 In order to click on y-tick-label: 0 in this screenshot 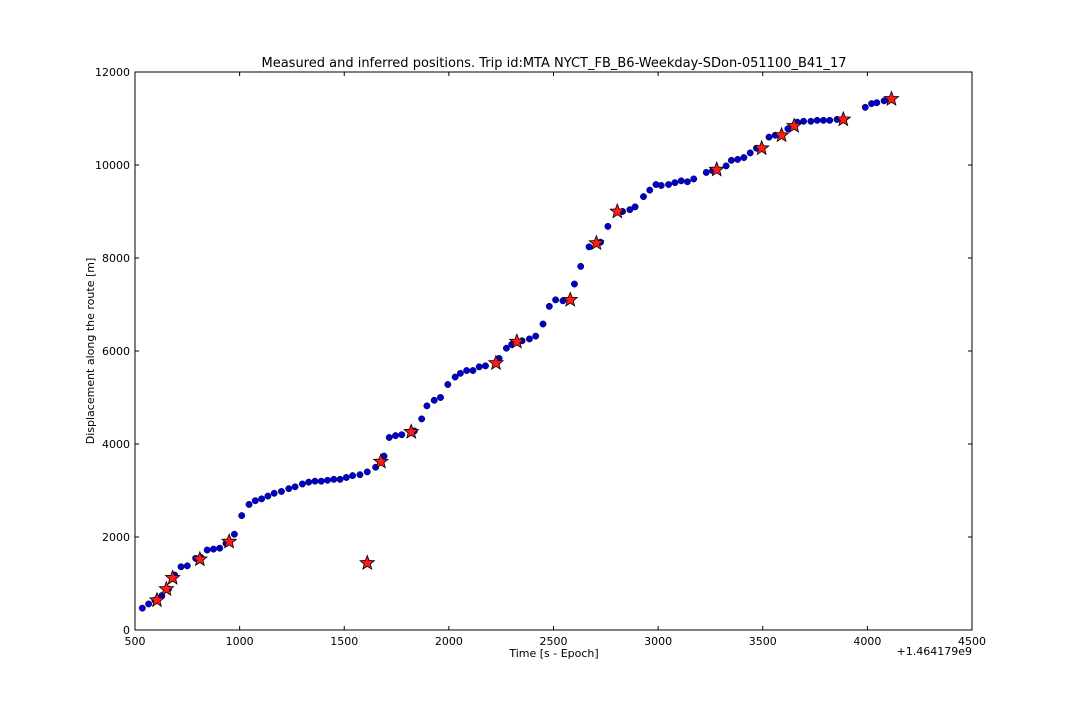, I will do `click(126, 630)`.